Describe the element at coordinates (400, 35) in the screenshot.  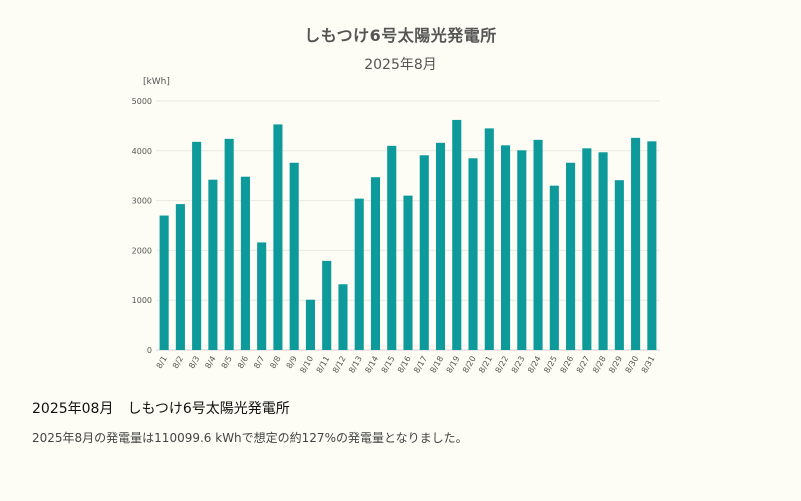
I see `chart-title: しもつけ6号太陽光発電所` at that location.